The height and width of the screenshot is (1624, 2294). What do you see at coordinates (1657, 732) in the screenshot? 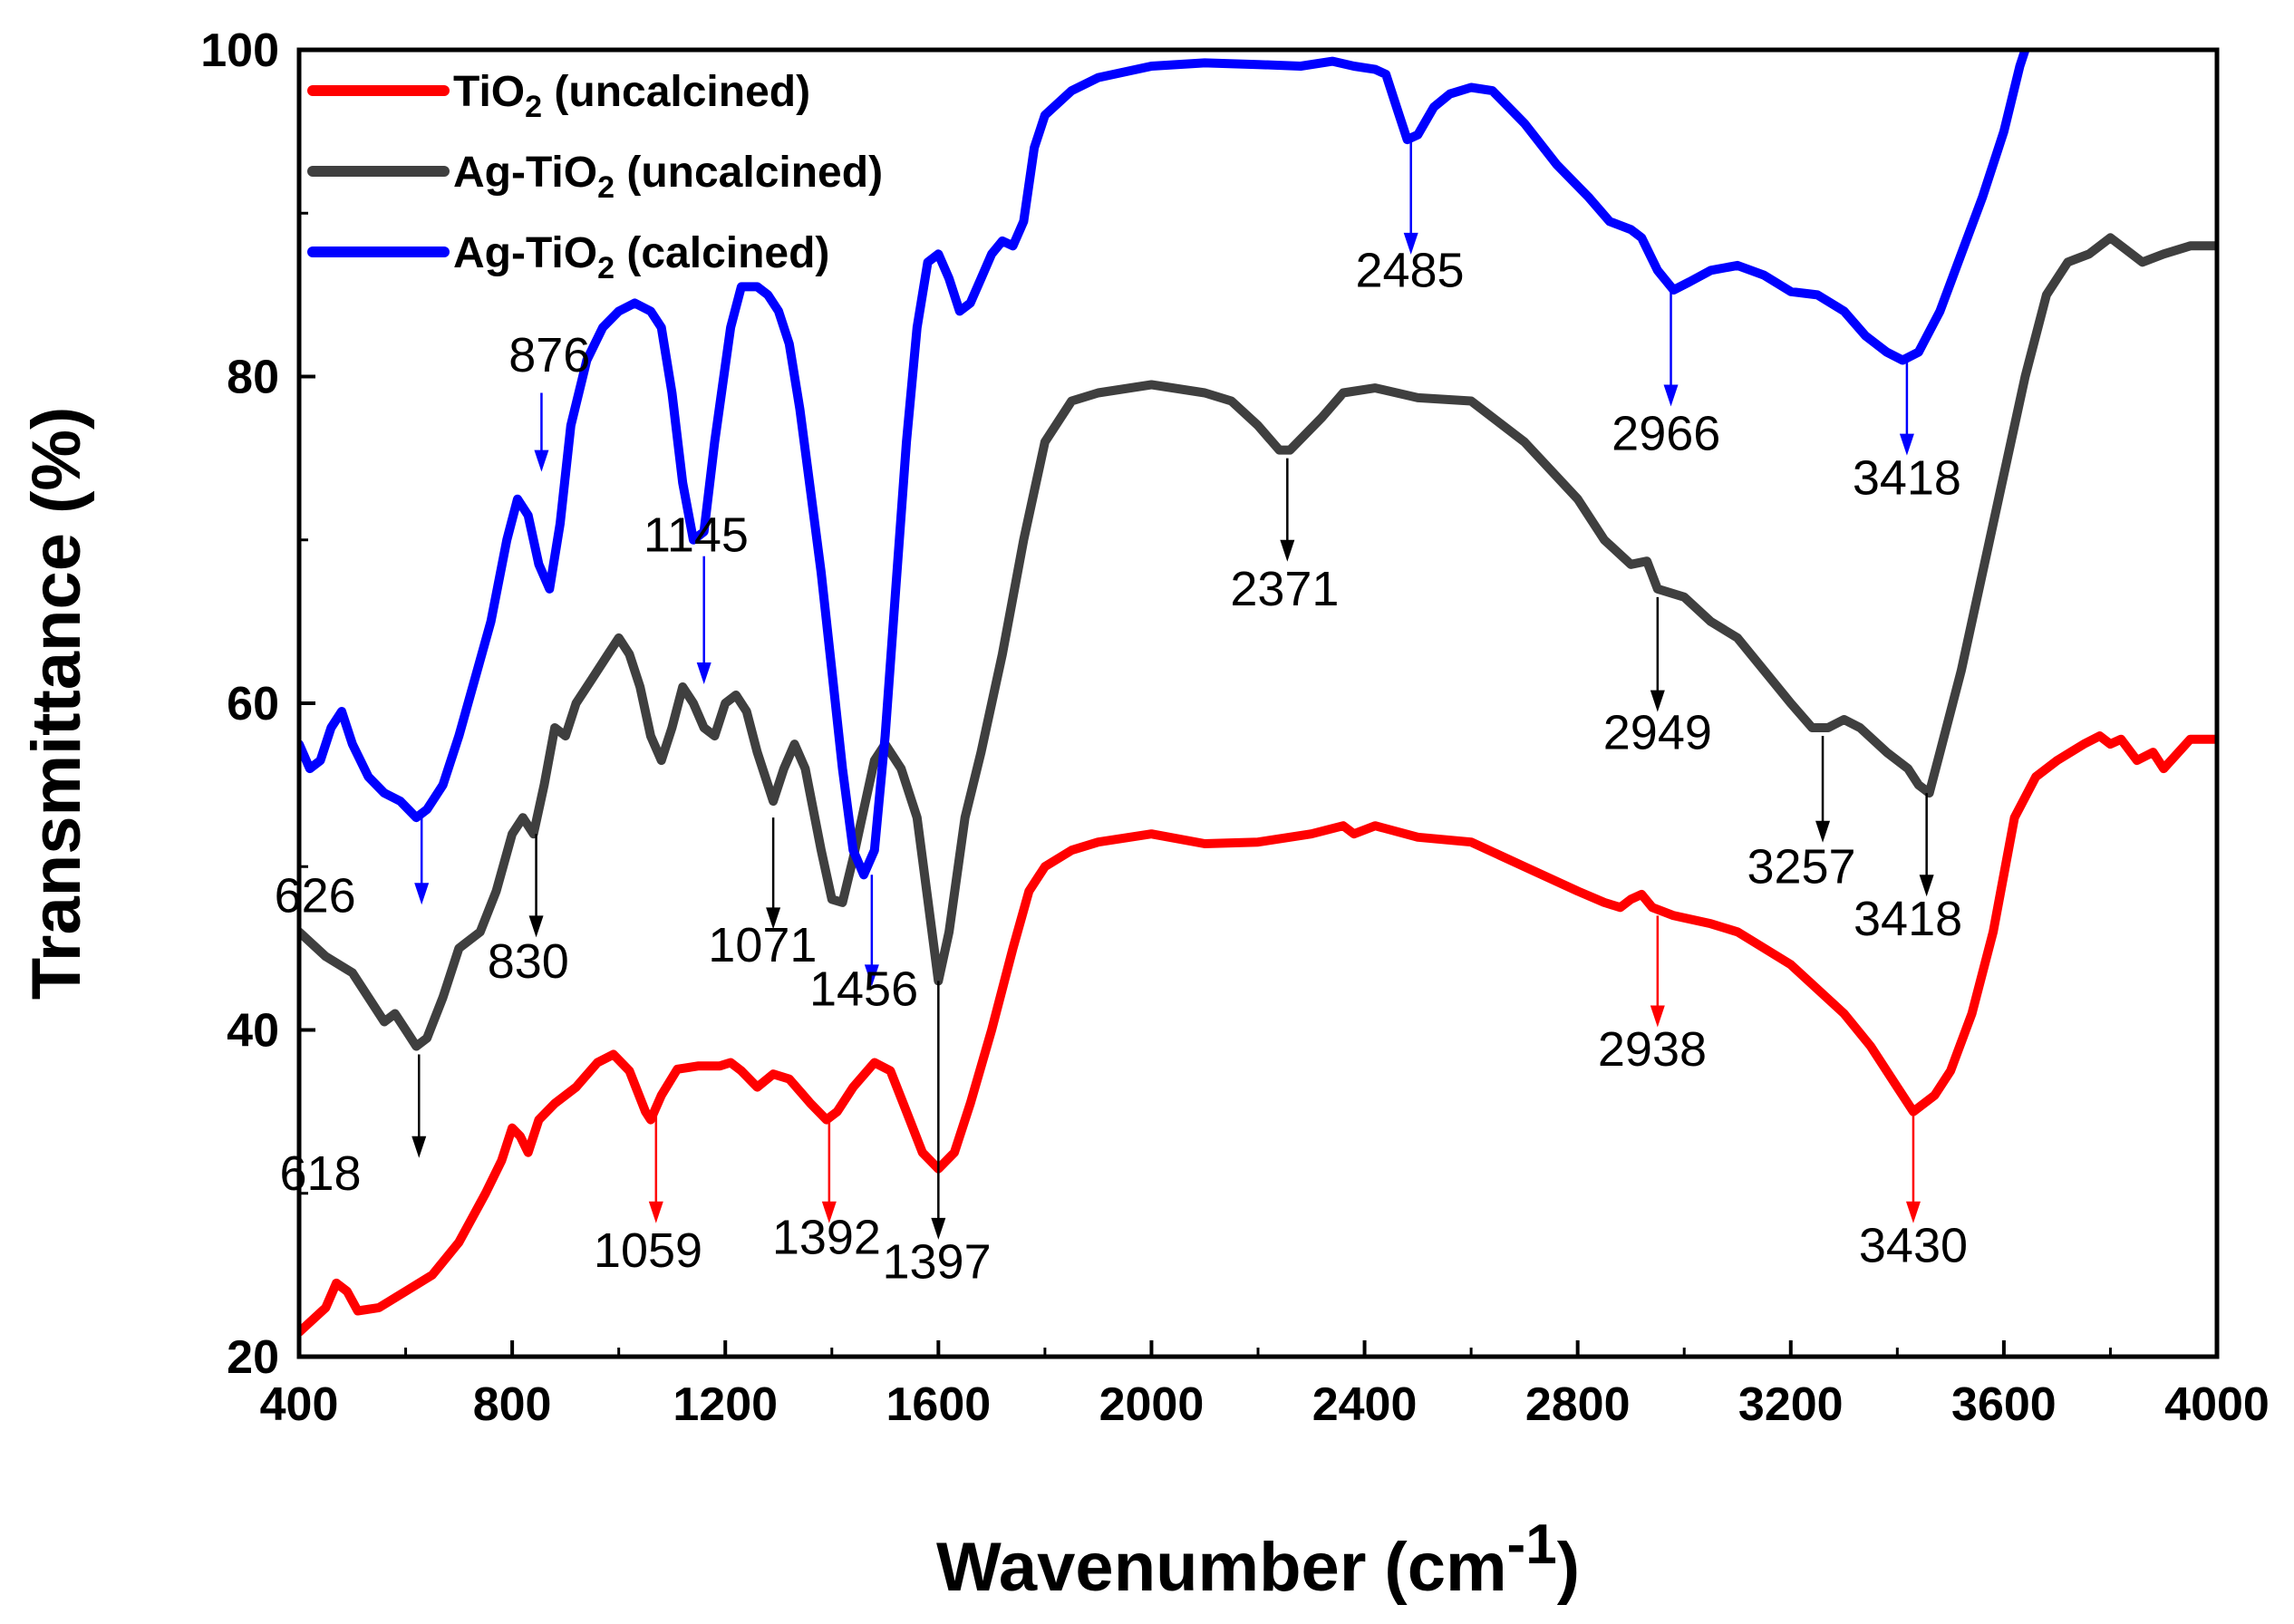
I see `peak-label: 2949` at bounding box center [1657, 732].